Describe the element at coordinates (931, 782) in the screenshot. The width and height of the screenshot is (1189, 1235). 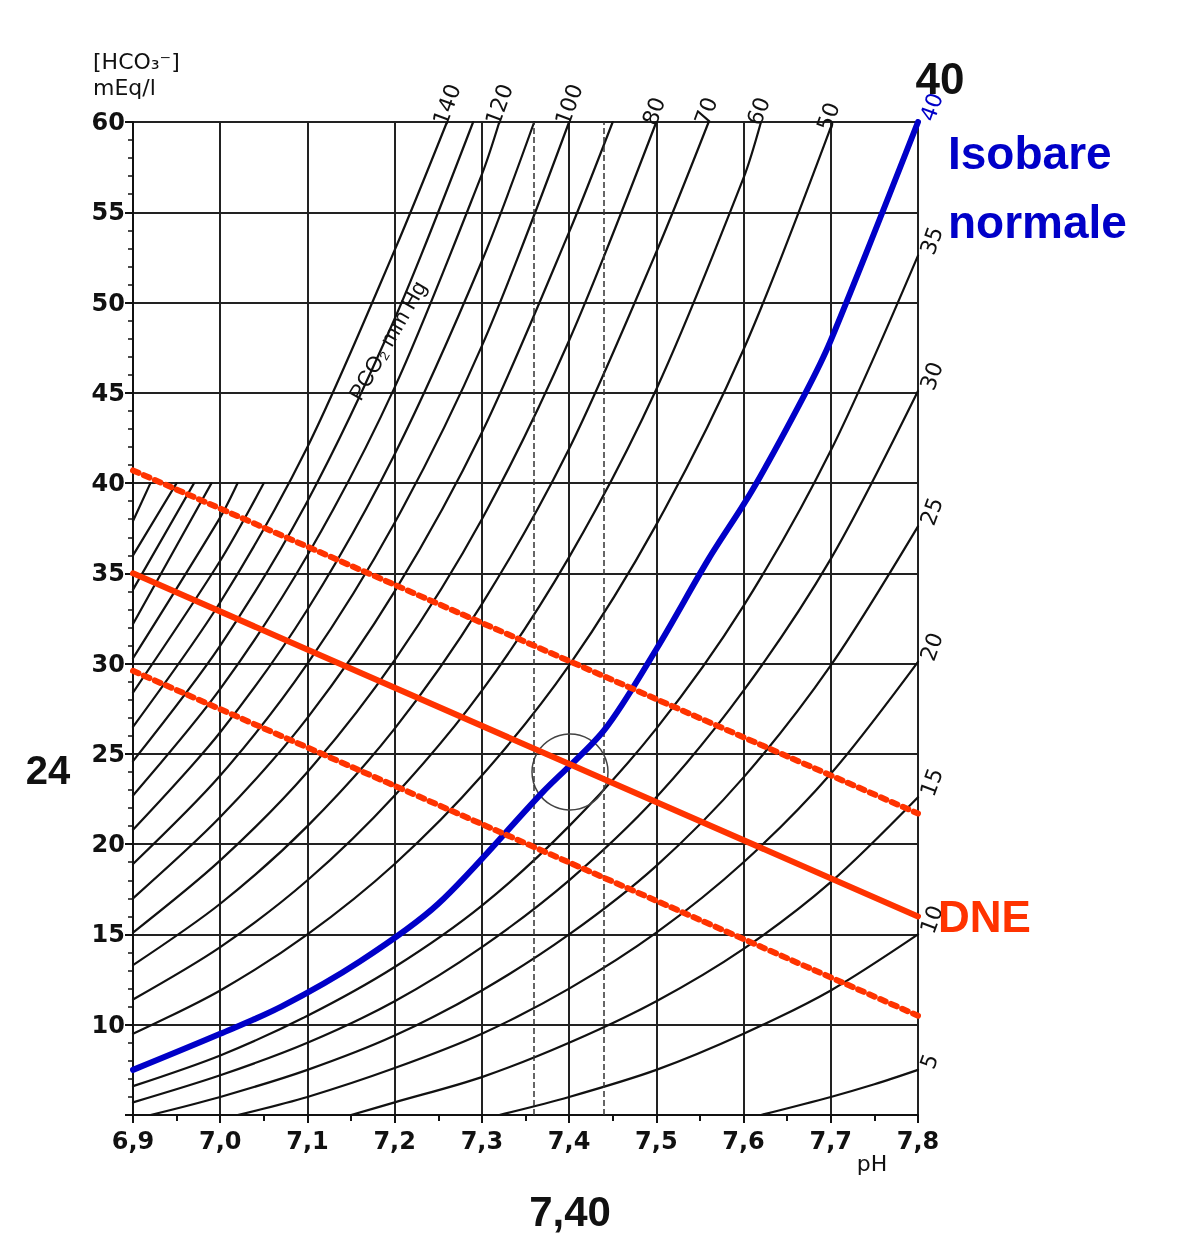
I see `text: 15` at that location.